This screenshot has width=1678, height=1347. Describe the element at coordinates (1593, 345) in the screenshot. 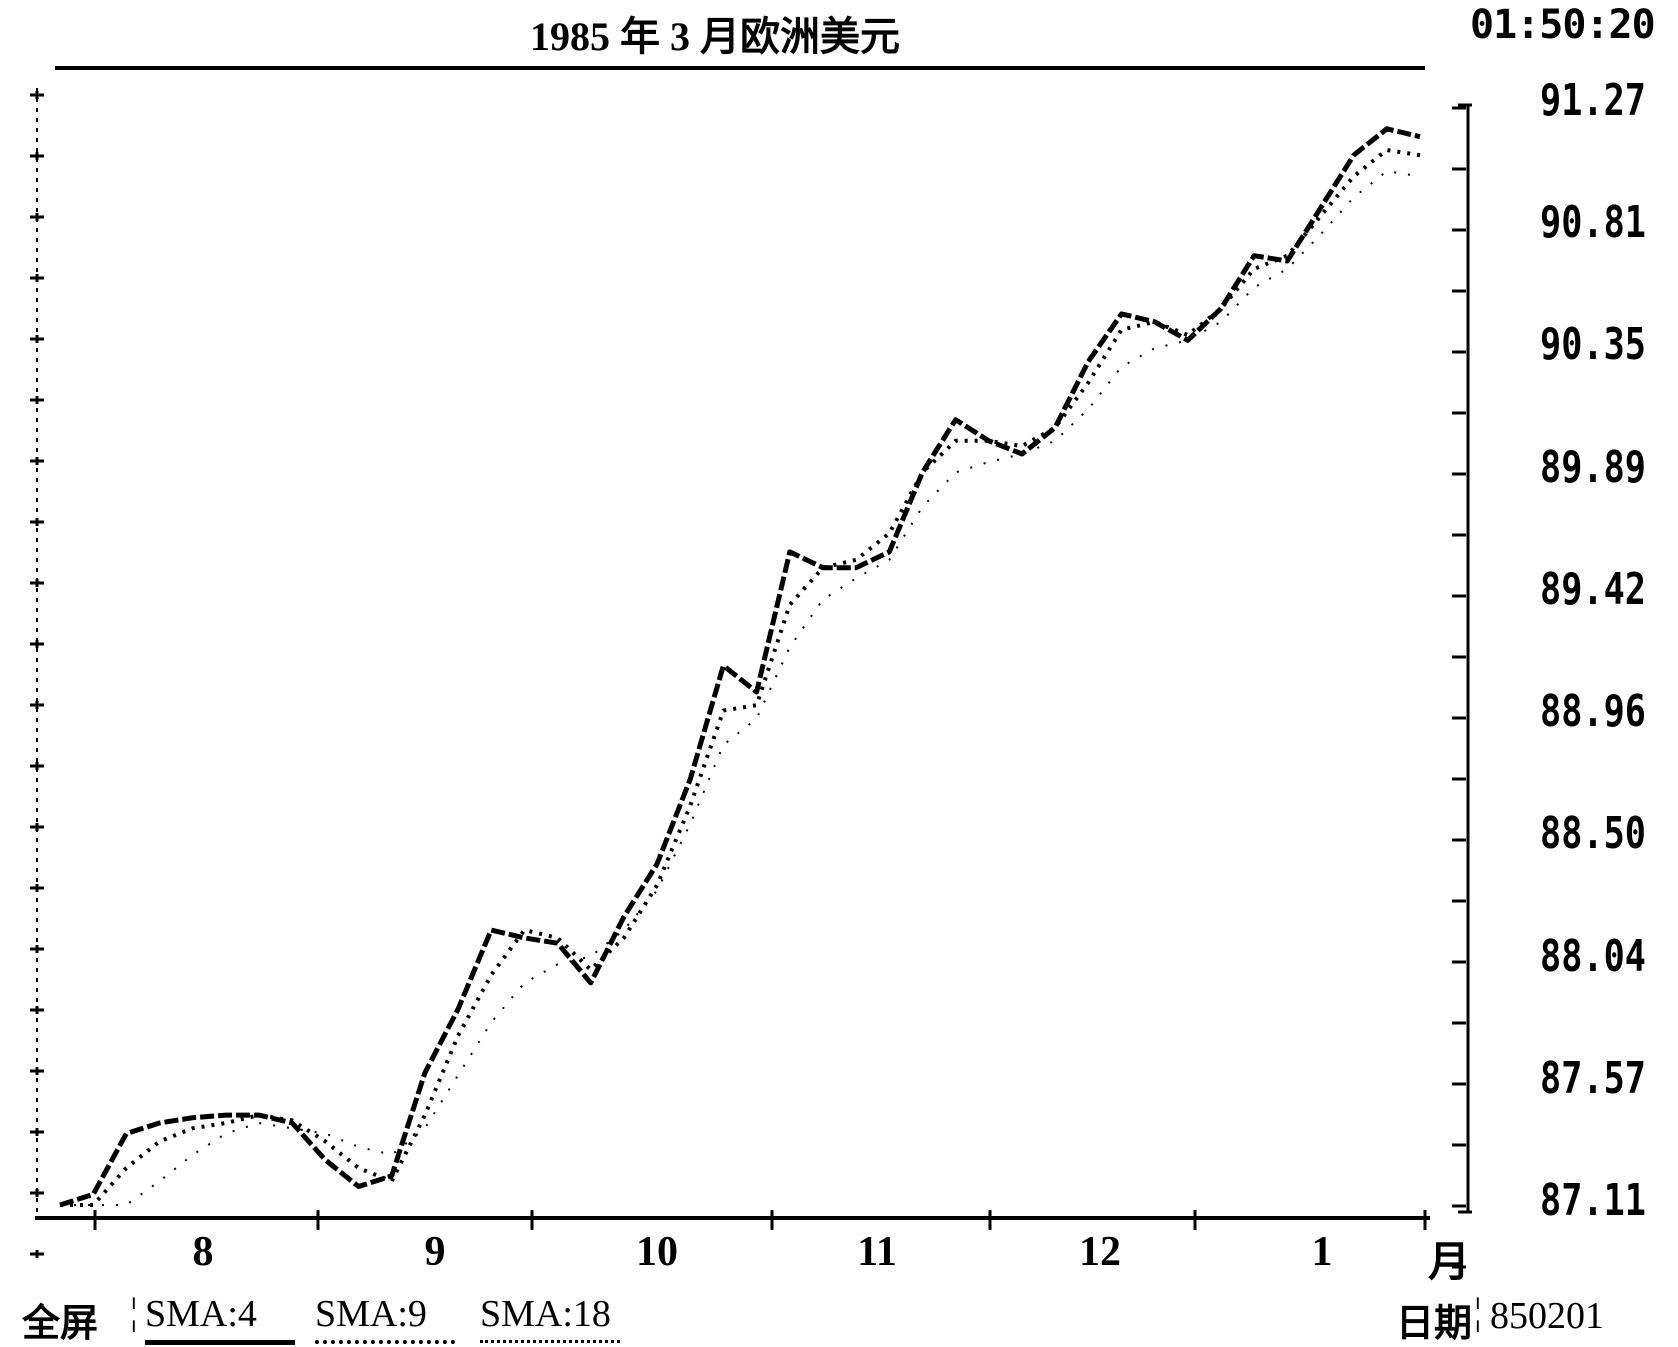

I see `y-tick-label: 90.35` at that location.